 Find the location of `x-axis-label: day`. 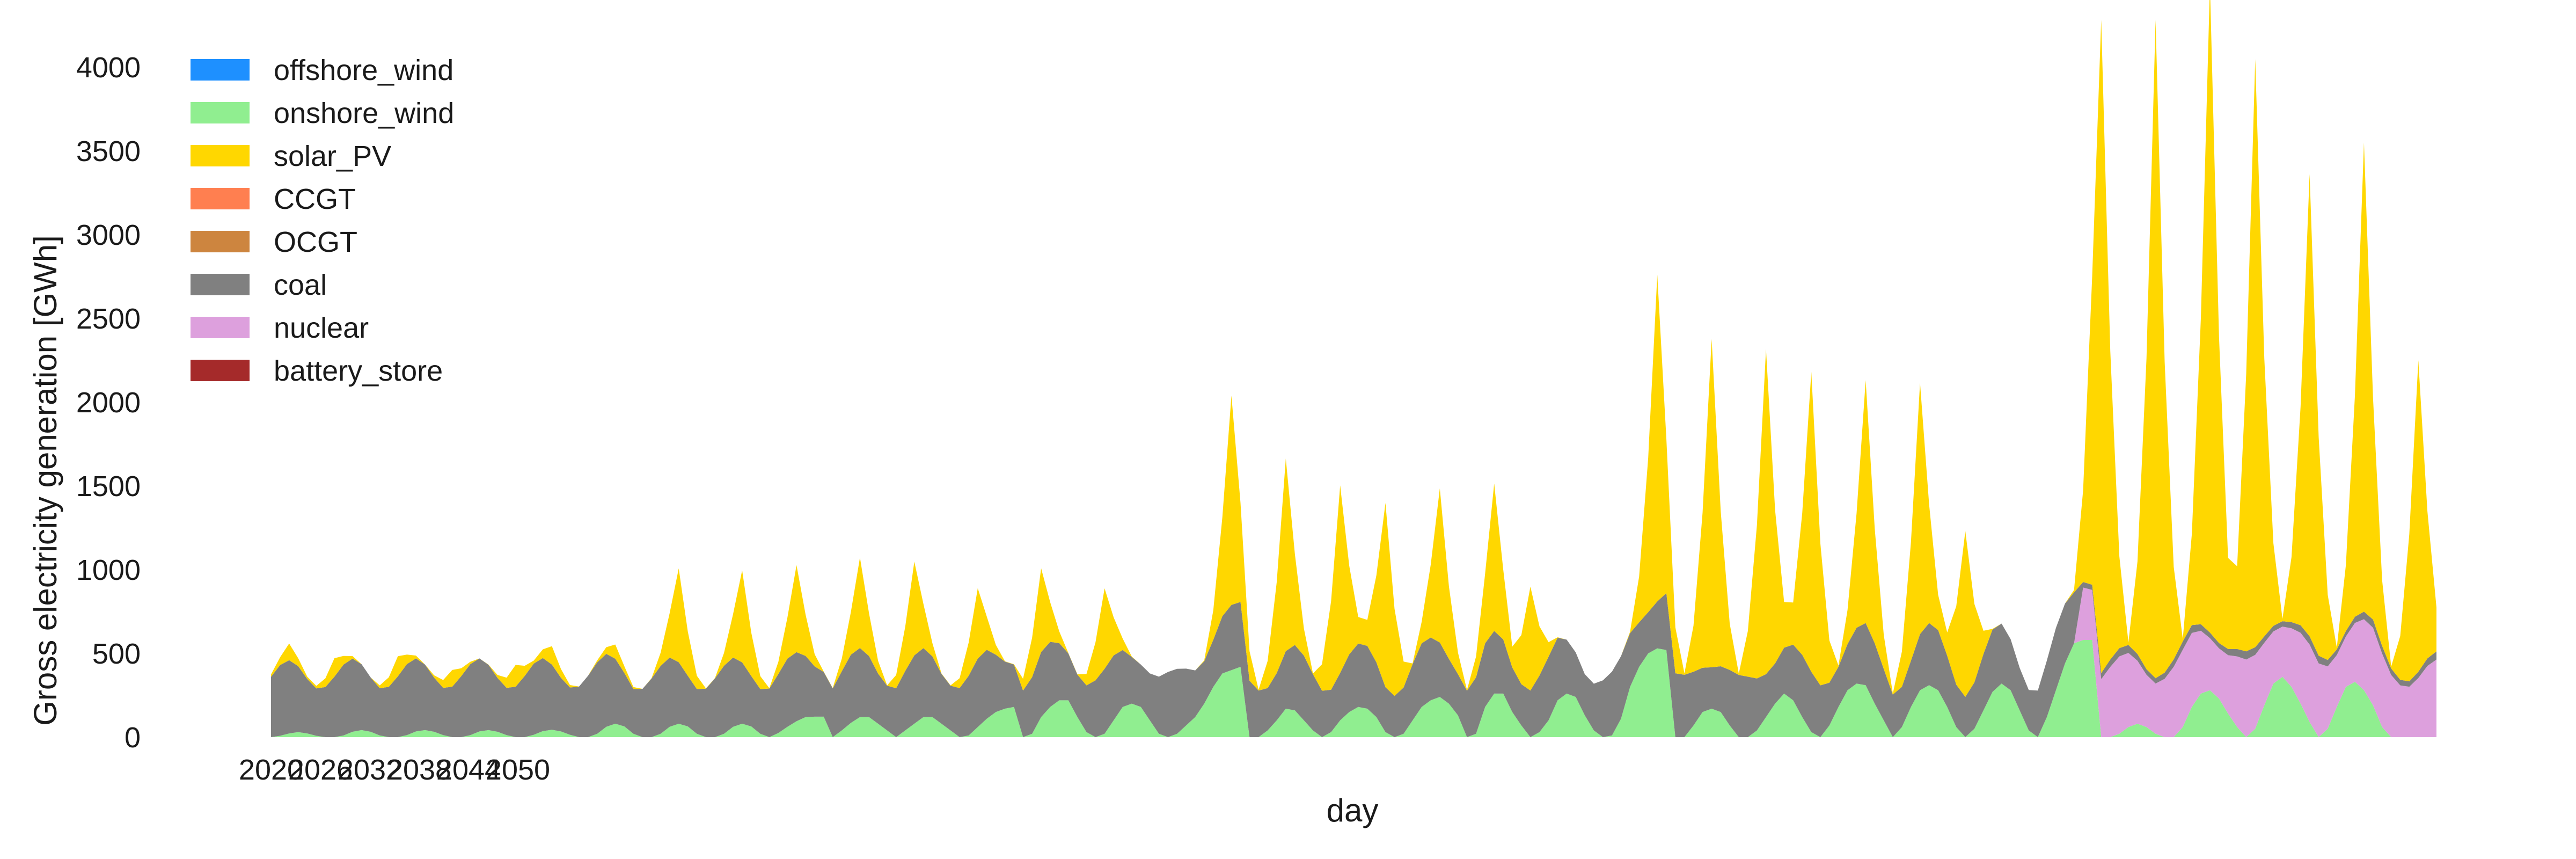

x-axis-label: day is located at coordinates (1353, 810).